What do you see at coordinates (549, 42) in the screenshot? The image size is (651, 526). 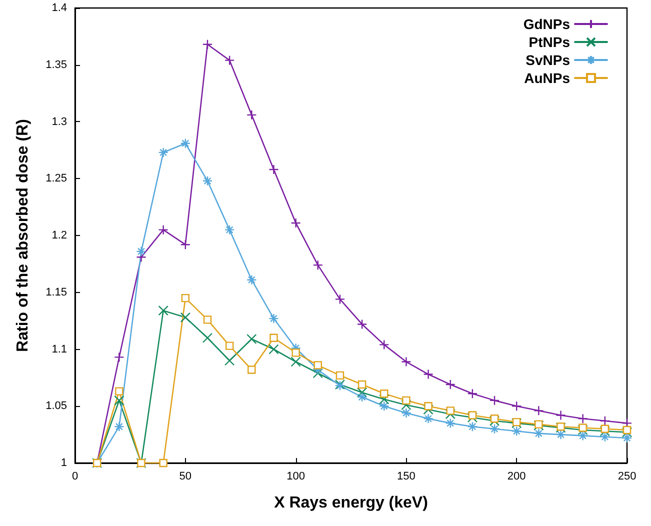 I see `legend-label: PtNPs` at bounding box center [549, 42].